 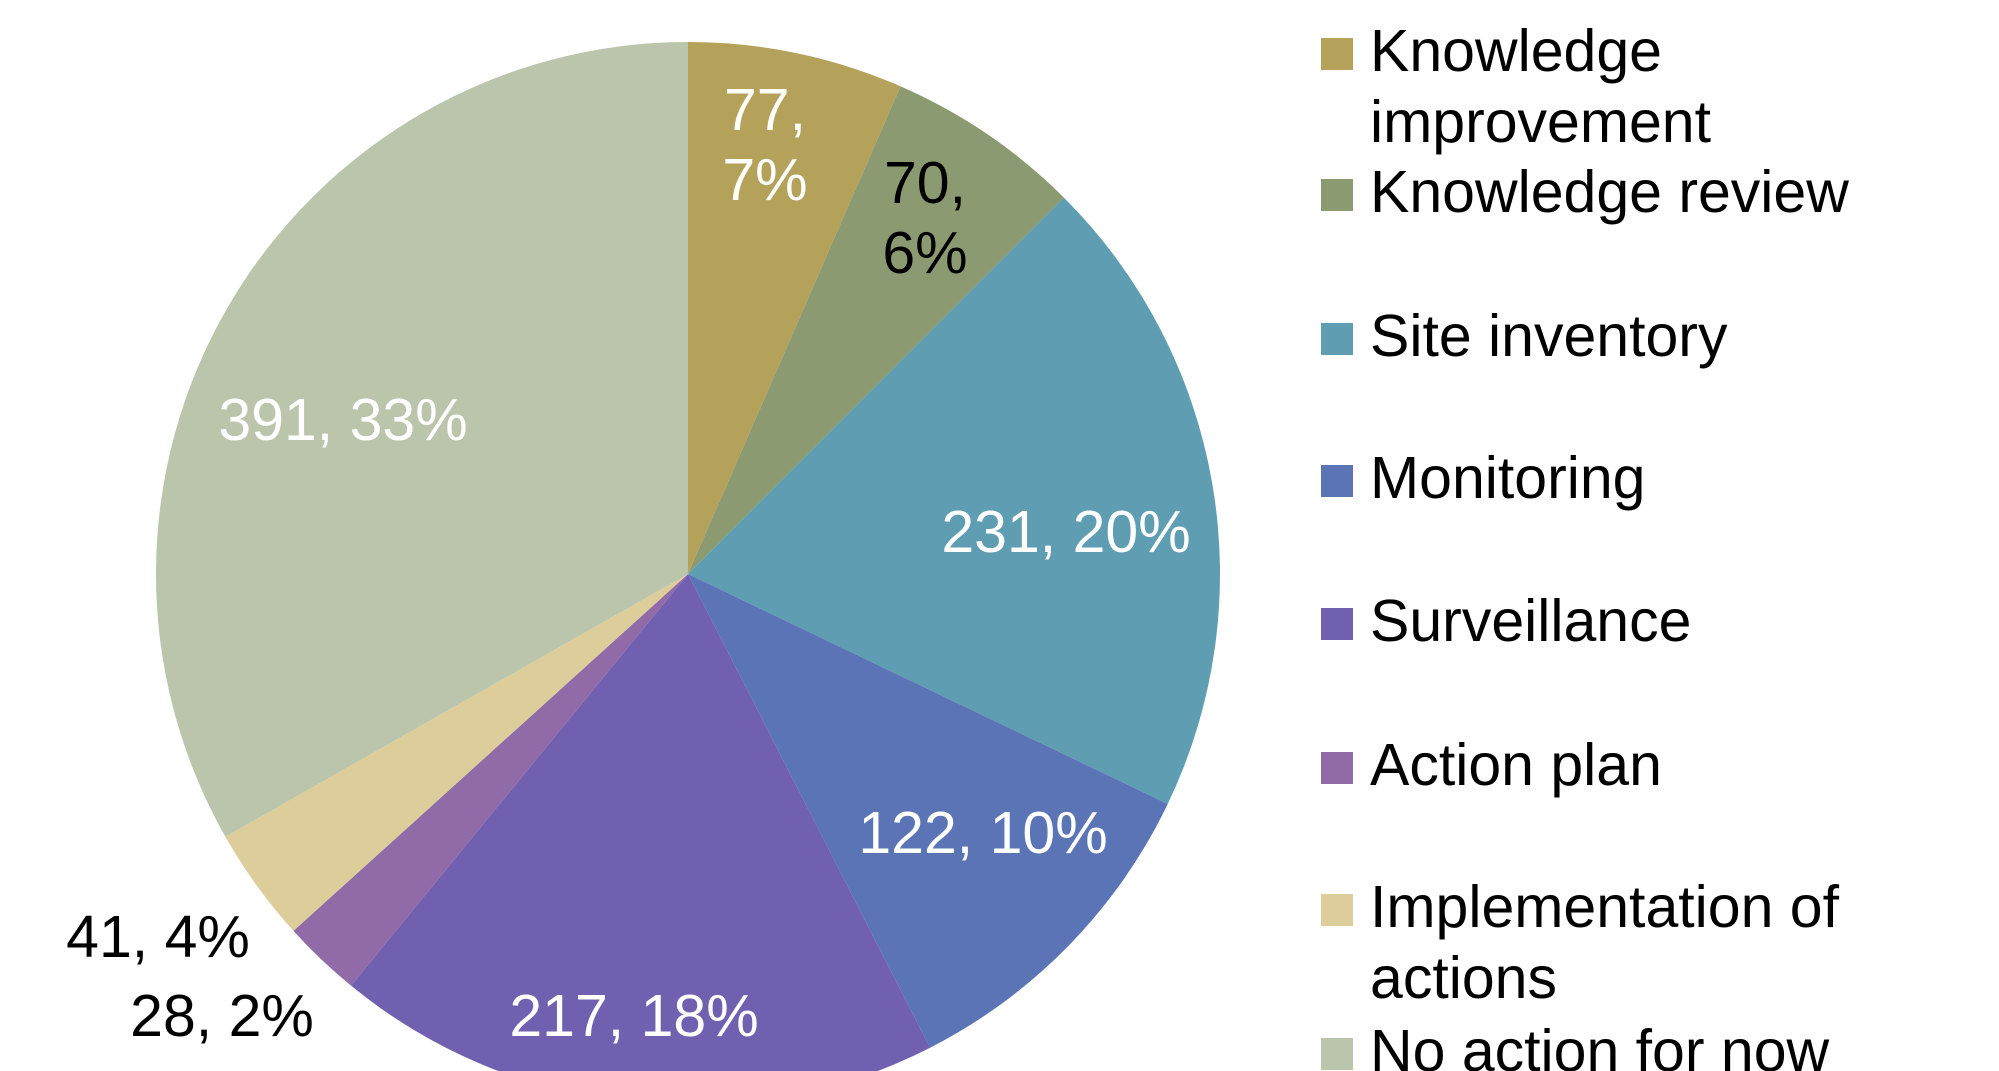 I want to click on legend-label: Site inventory, so click(x=1549, y=336).